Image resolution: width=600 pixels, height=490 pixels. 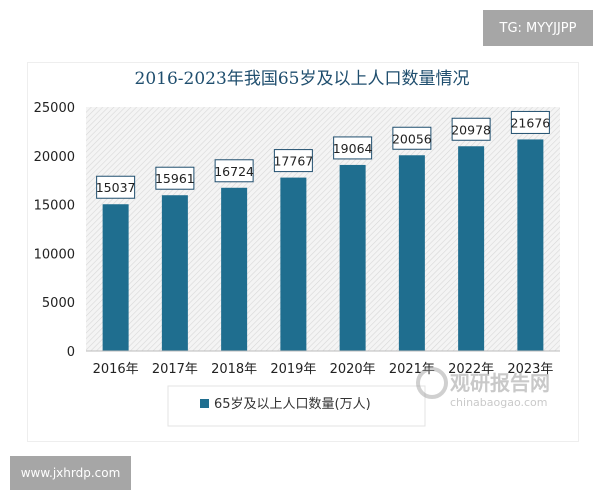 What do you see at coordinates (54, 254) in the screenshot?
I see `y-tick-label: 10000` at bounding box center [54, 254].